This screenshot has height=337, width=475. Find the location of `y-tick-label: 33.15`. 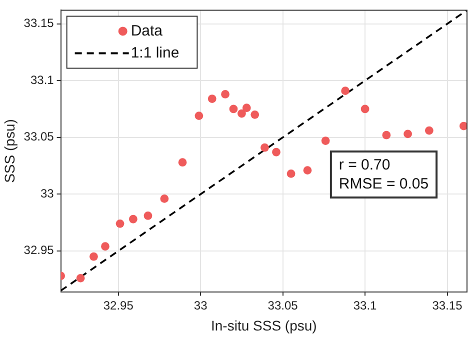

y-tick-label: 33.15 is located at coordinates (39, 23).